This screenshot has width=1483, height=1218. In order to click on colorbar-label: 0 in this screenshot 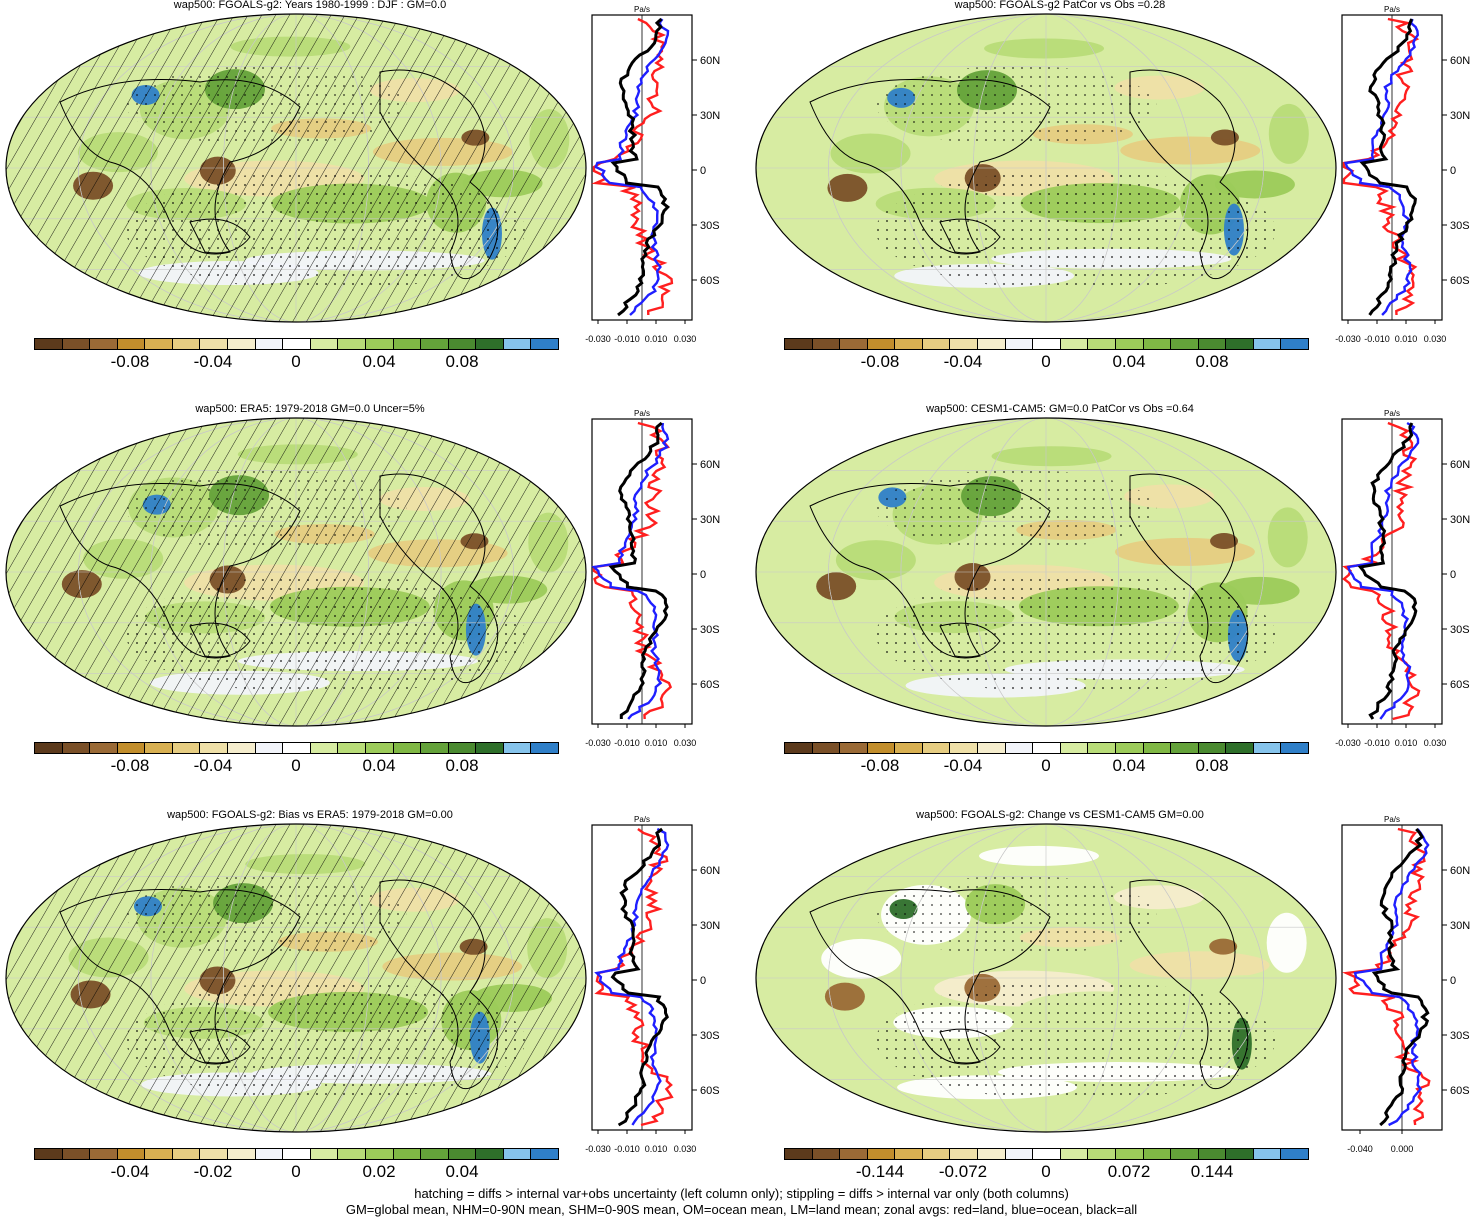, I will do `click(1046, 1171)`.